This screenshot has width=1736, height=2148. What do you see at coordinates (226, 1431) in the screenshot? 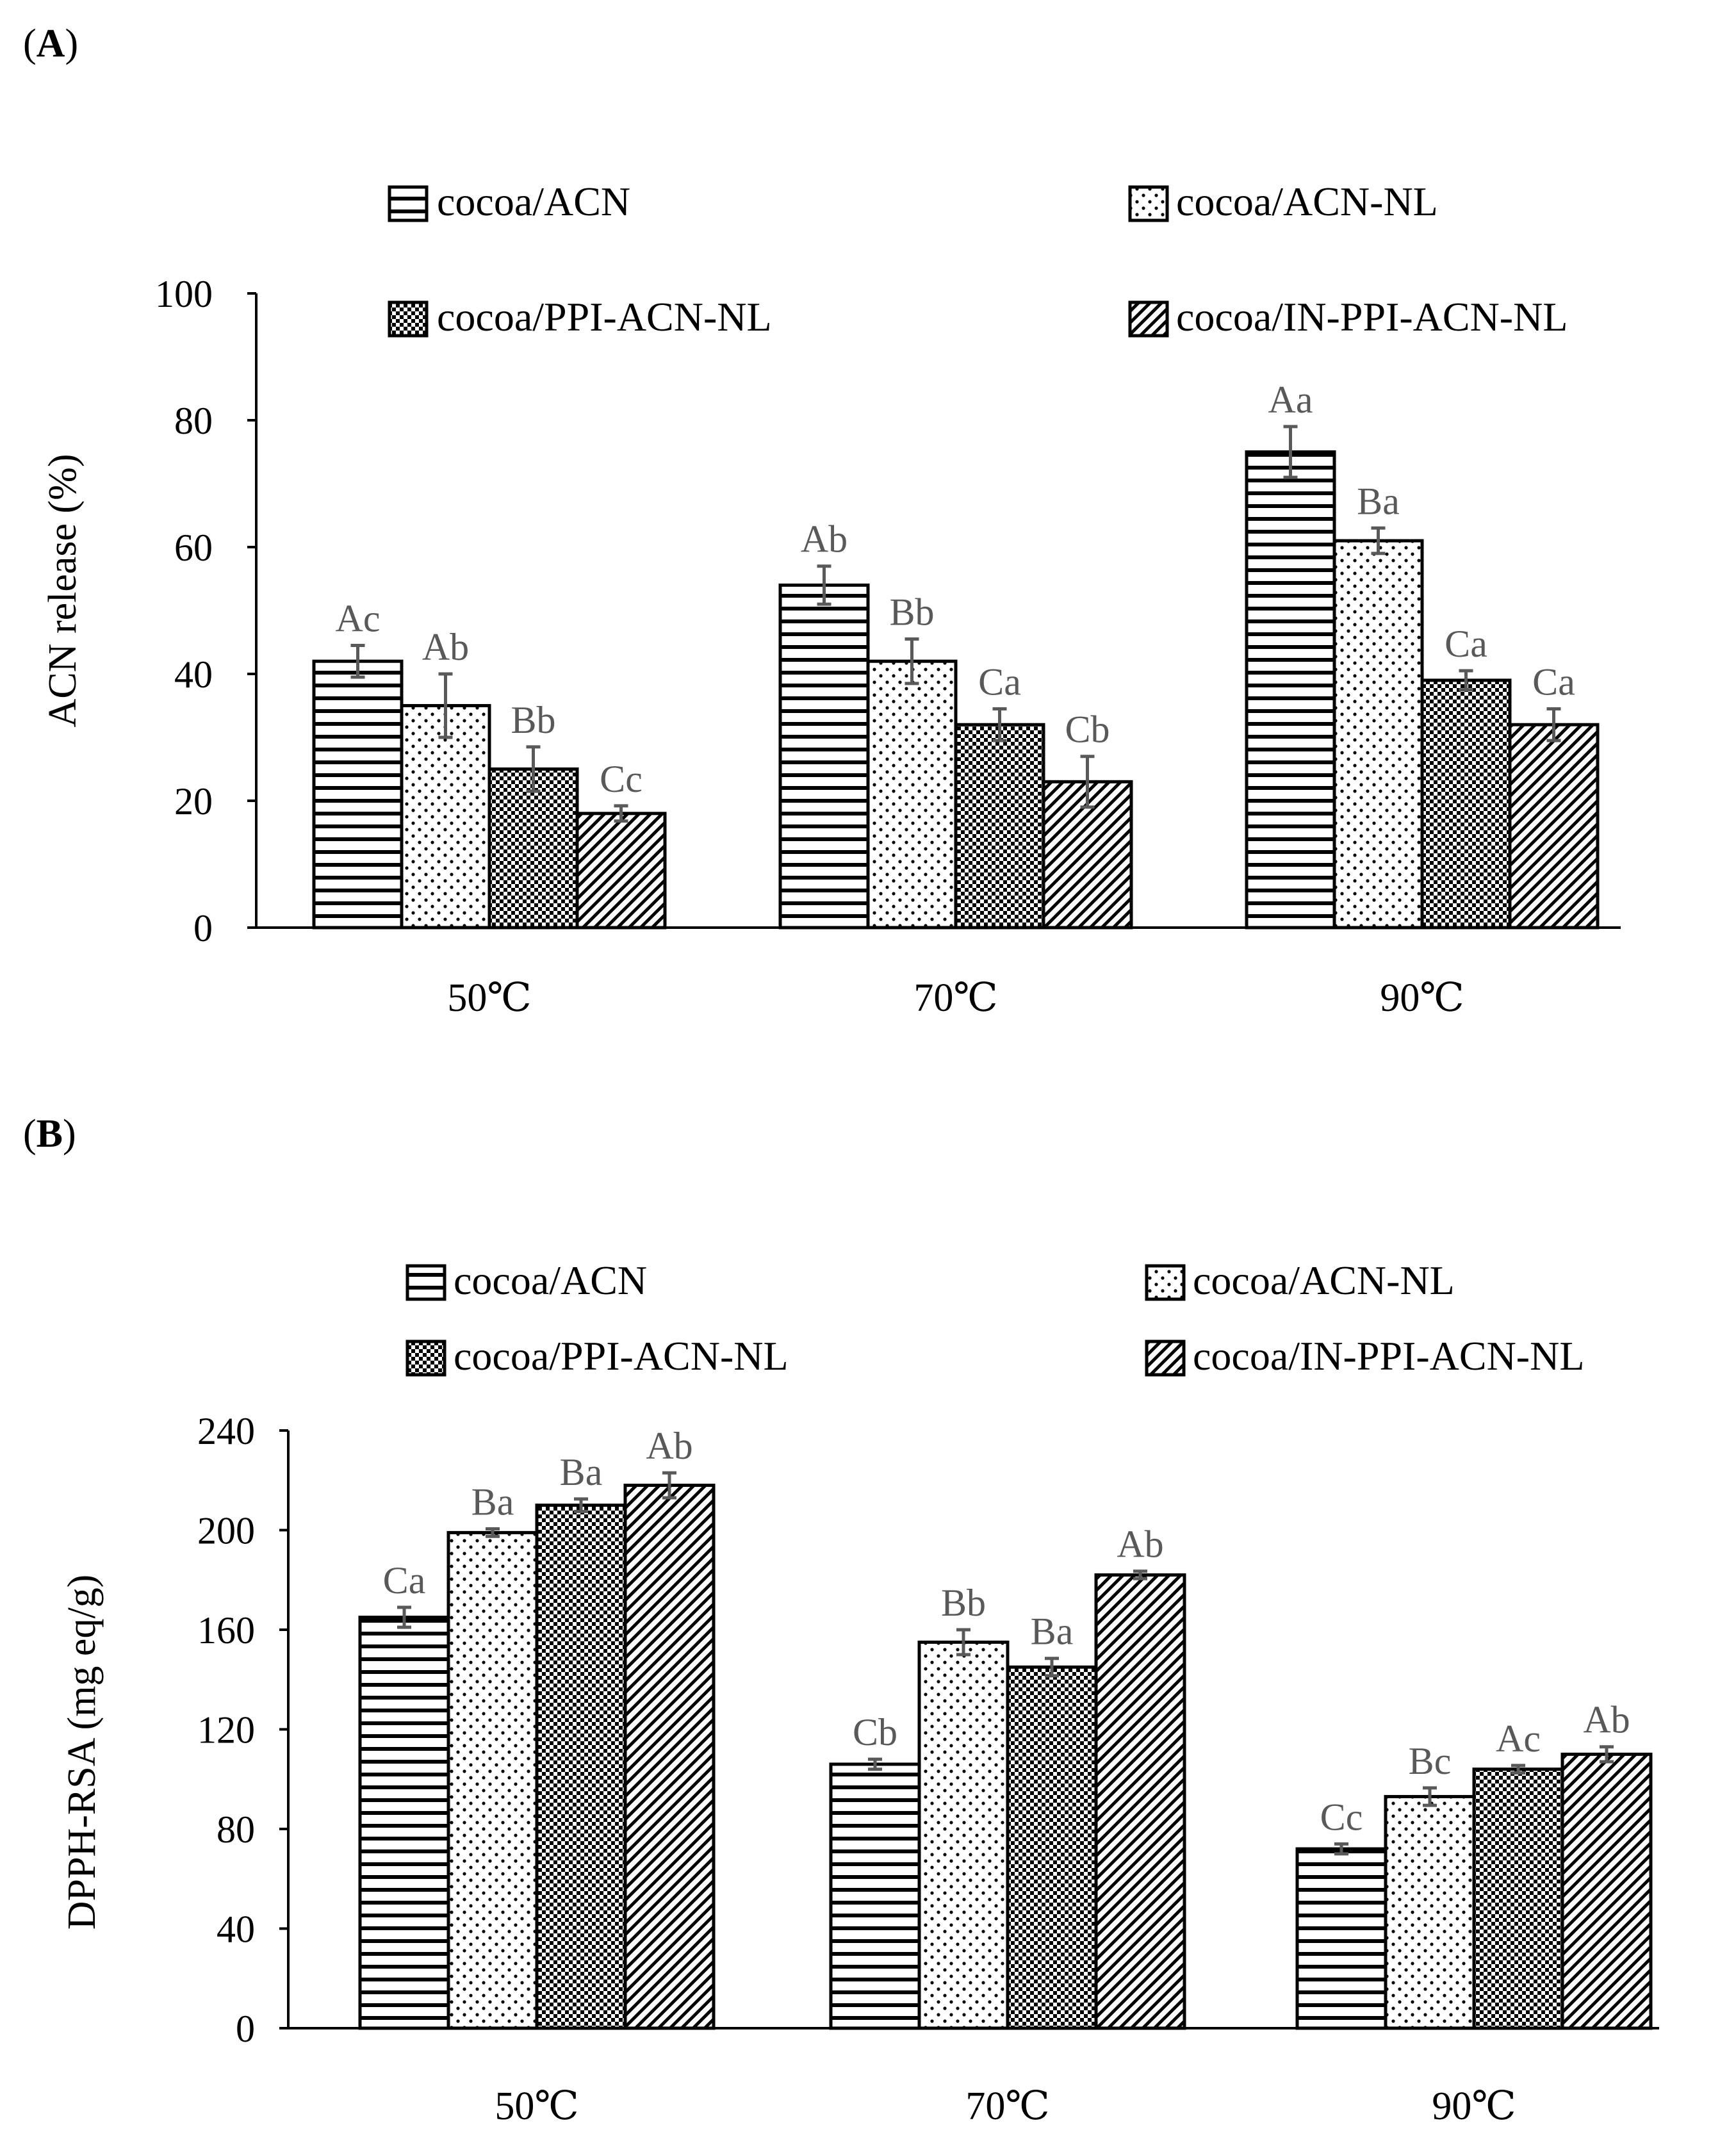
I see `y-tick-label-b: 240` at bounding box center [226, 1431].